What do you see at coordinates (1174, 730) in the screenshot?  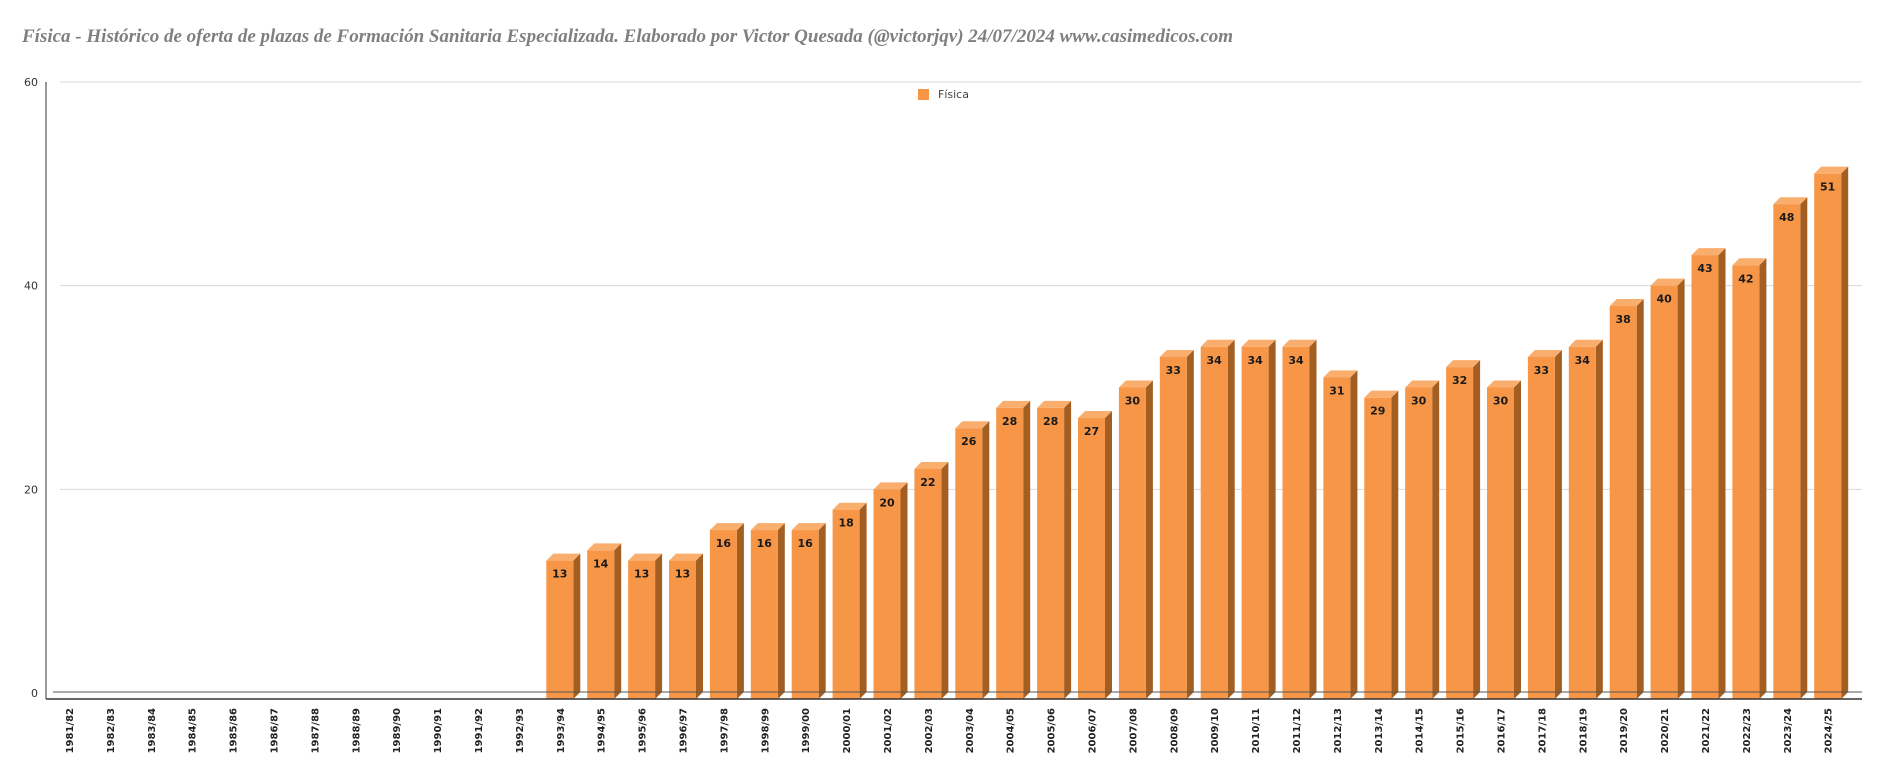 I see `x-tick-label: 2008/09` at bounding box center [1174, 730].